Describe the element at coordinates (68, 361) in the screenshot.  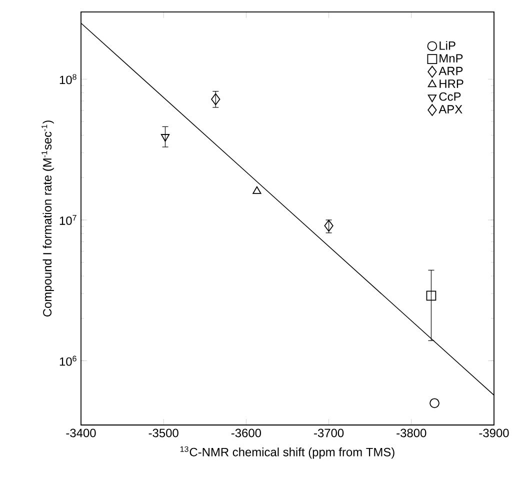
I see `y-tick-label: 10$^{6}$` at that location.